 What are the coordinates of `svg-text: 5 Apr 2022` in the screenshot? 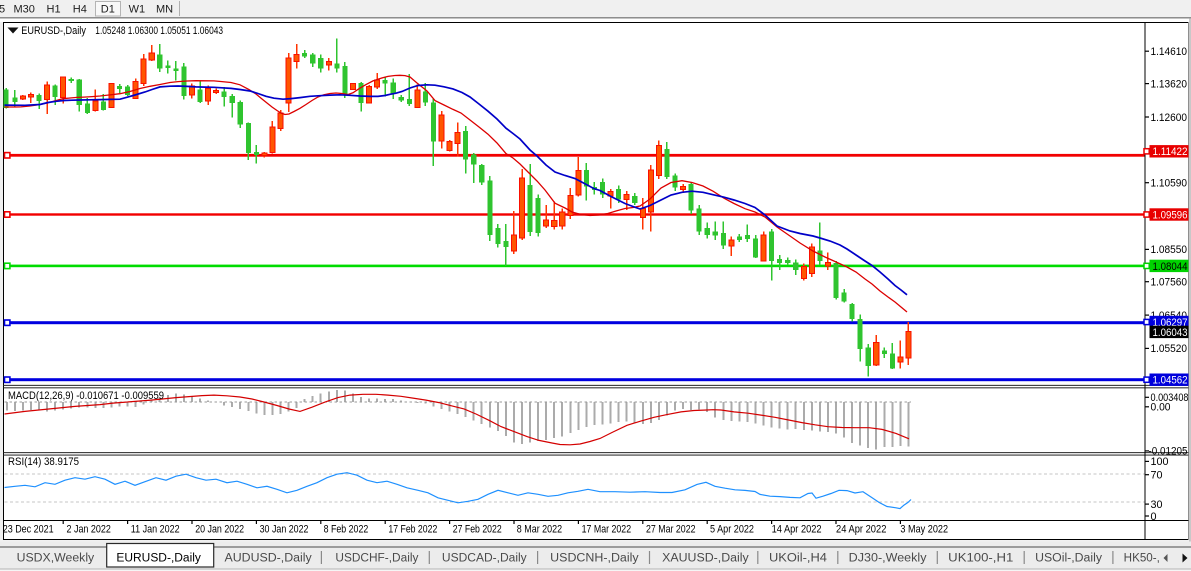 It's located at (732, 530).